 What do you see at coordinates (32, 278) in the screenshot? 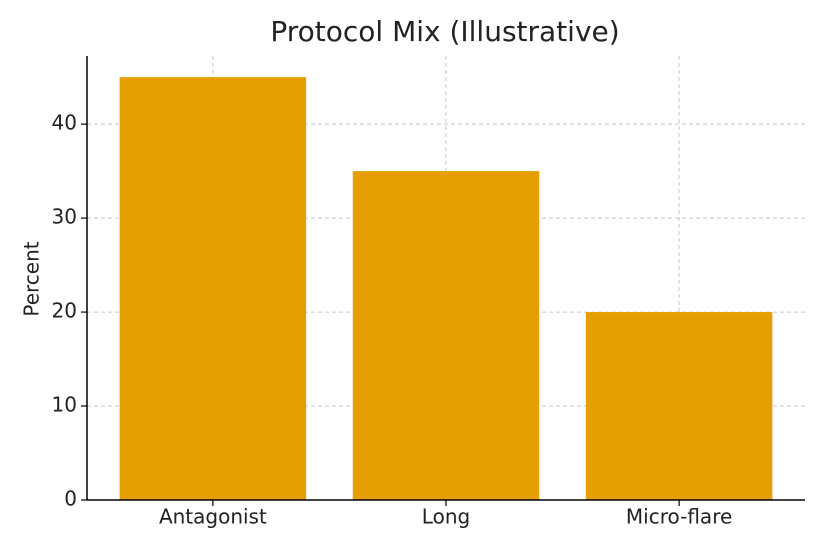
I see `y-axis-label: Percent` at bounding box center [32, 278].